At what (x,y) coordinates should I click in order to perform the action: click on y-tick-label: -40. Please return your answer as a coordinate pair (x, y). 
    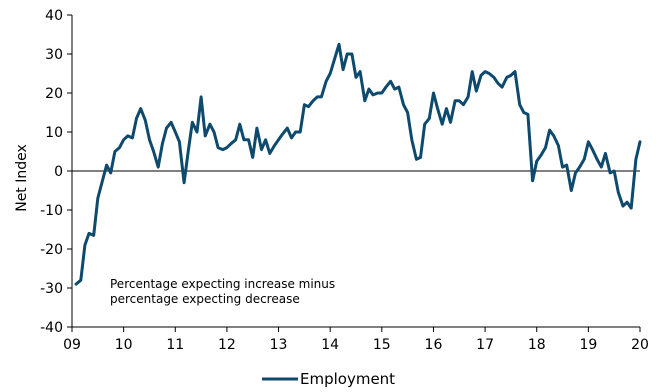
    Looking at the image, I should click on (51, 328).